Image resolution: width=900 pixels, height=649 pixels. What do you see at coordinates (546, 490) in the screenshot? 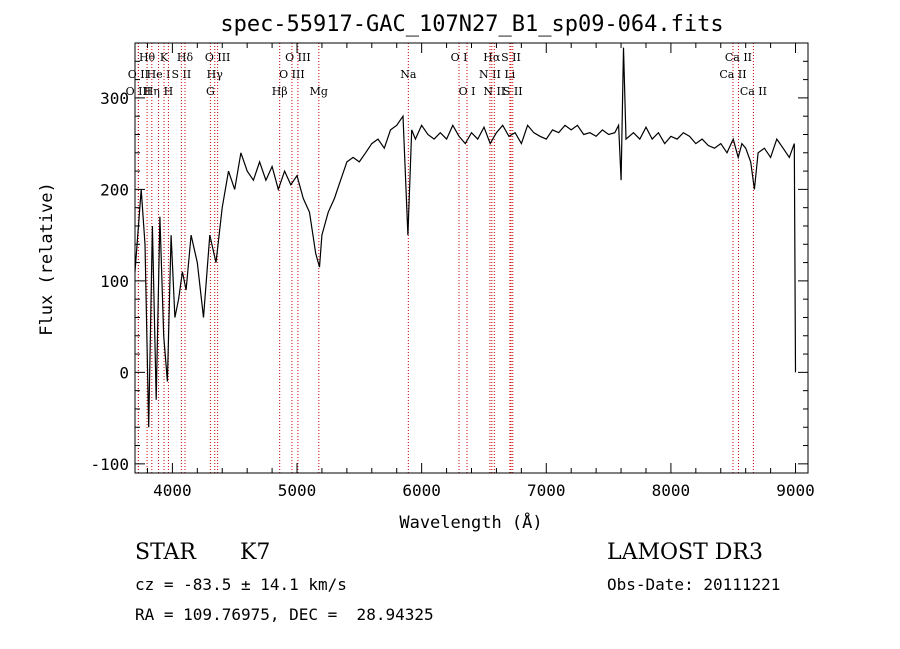
I see `x-tick-label-7000: 7000` at bounding box center [546, 490].